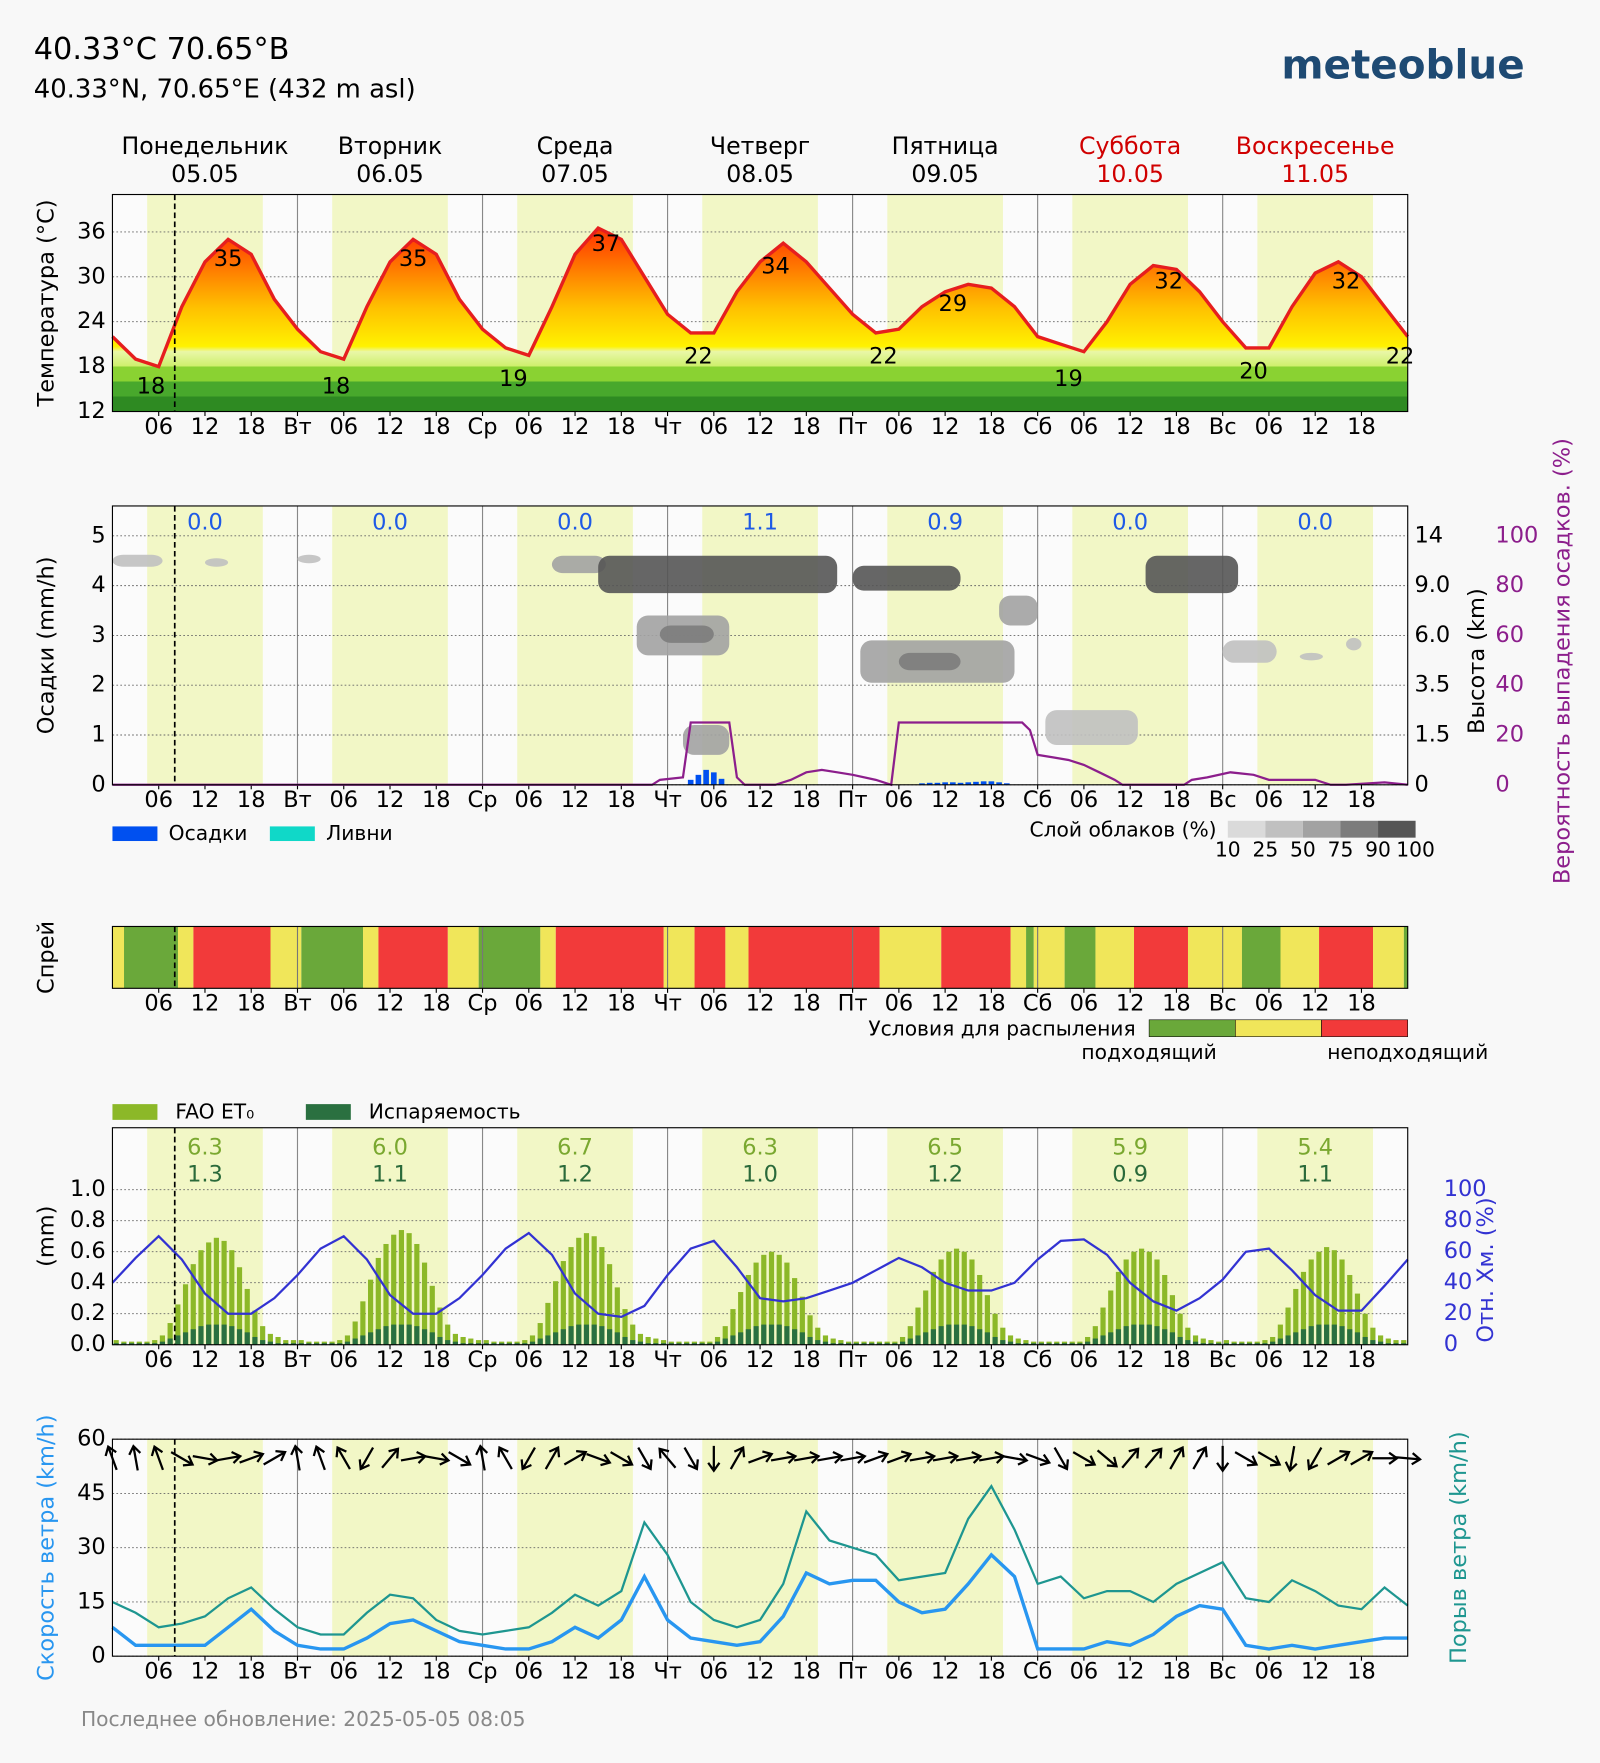 This screenshot has width=1600, height=1763. Describe the element at coordinates (760, 522) in the screenshot. I see `daily-precipitation: 1.1` at that location.